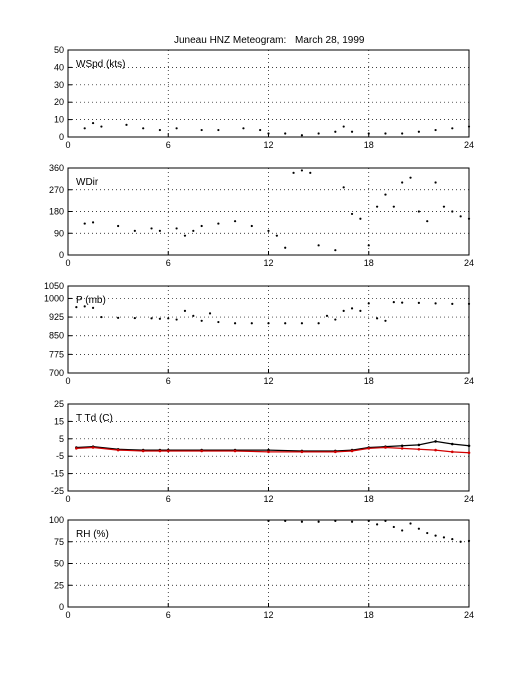 This screenshot has width=520, height=683. What do you see at coordinates (92, 534) in the screenshot?
I see `panel-label: RH (%)` at bounding box center [92, 534].